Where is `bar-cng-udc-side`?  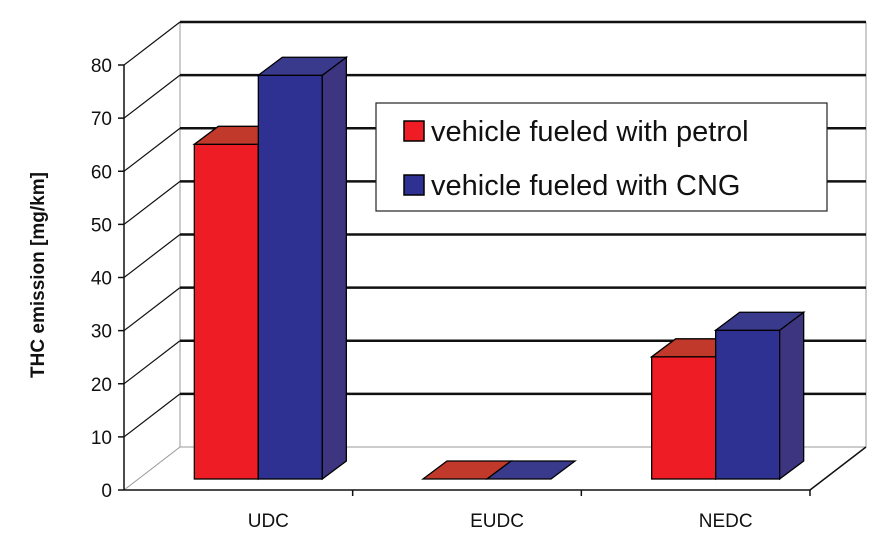
bar-cng-udc-side is located at coordinates (334, 268).